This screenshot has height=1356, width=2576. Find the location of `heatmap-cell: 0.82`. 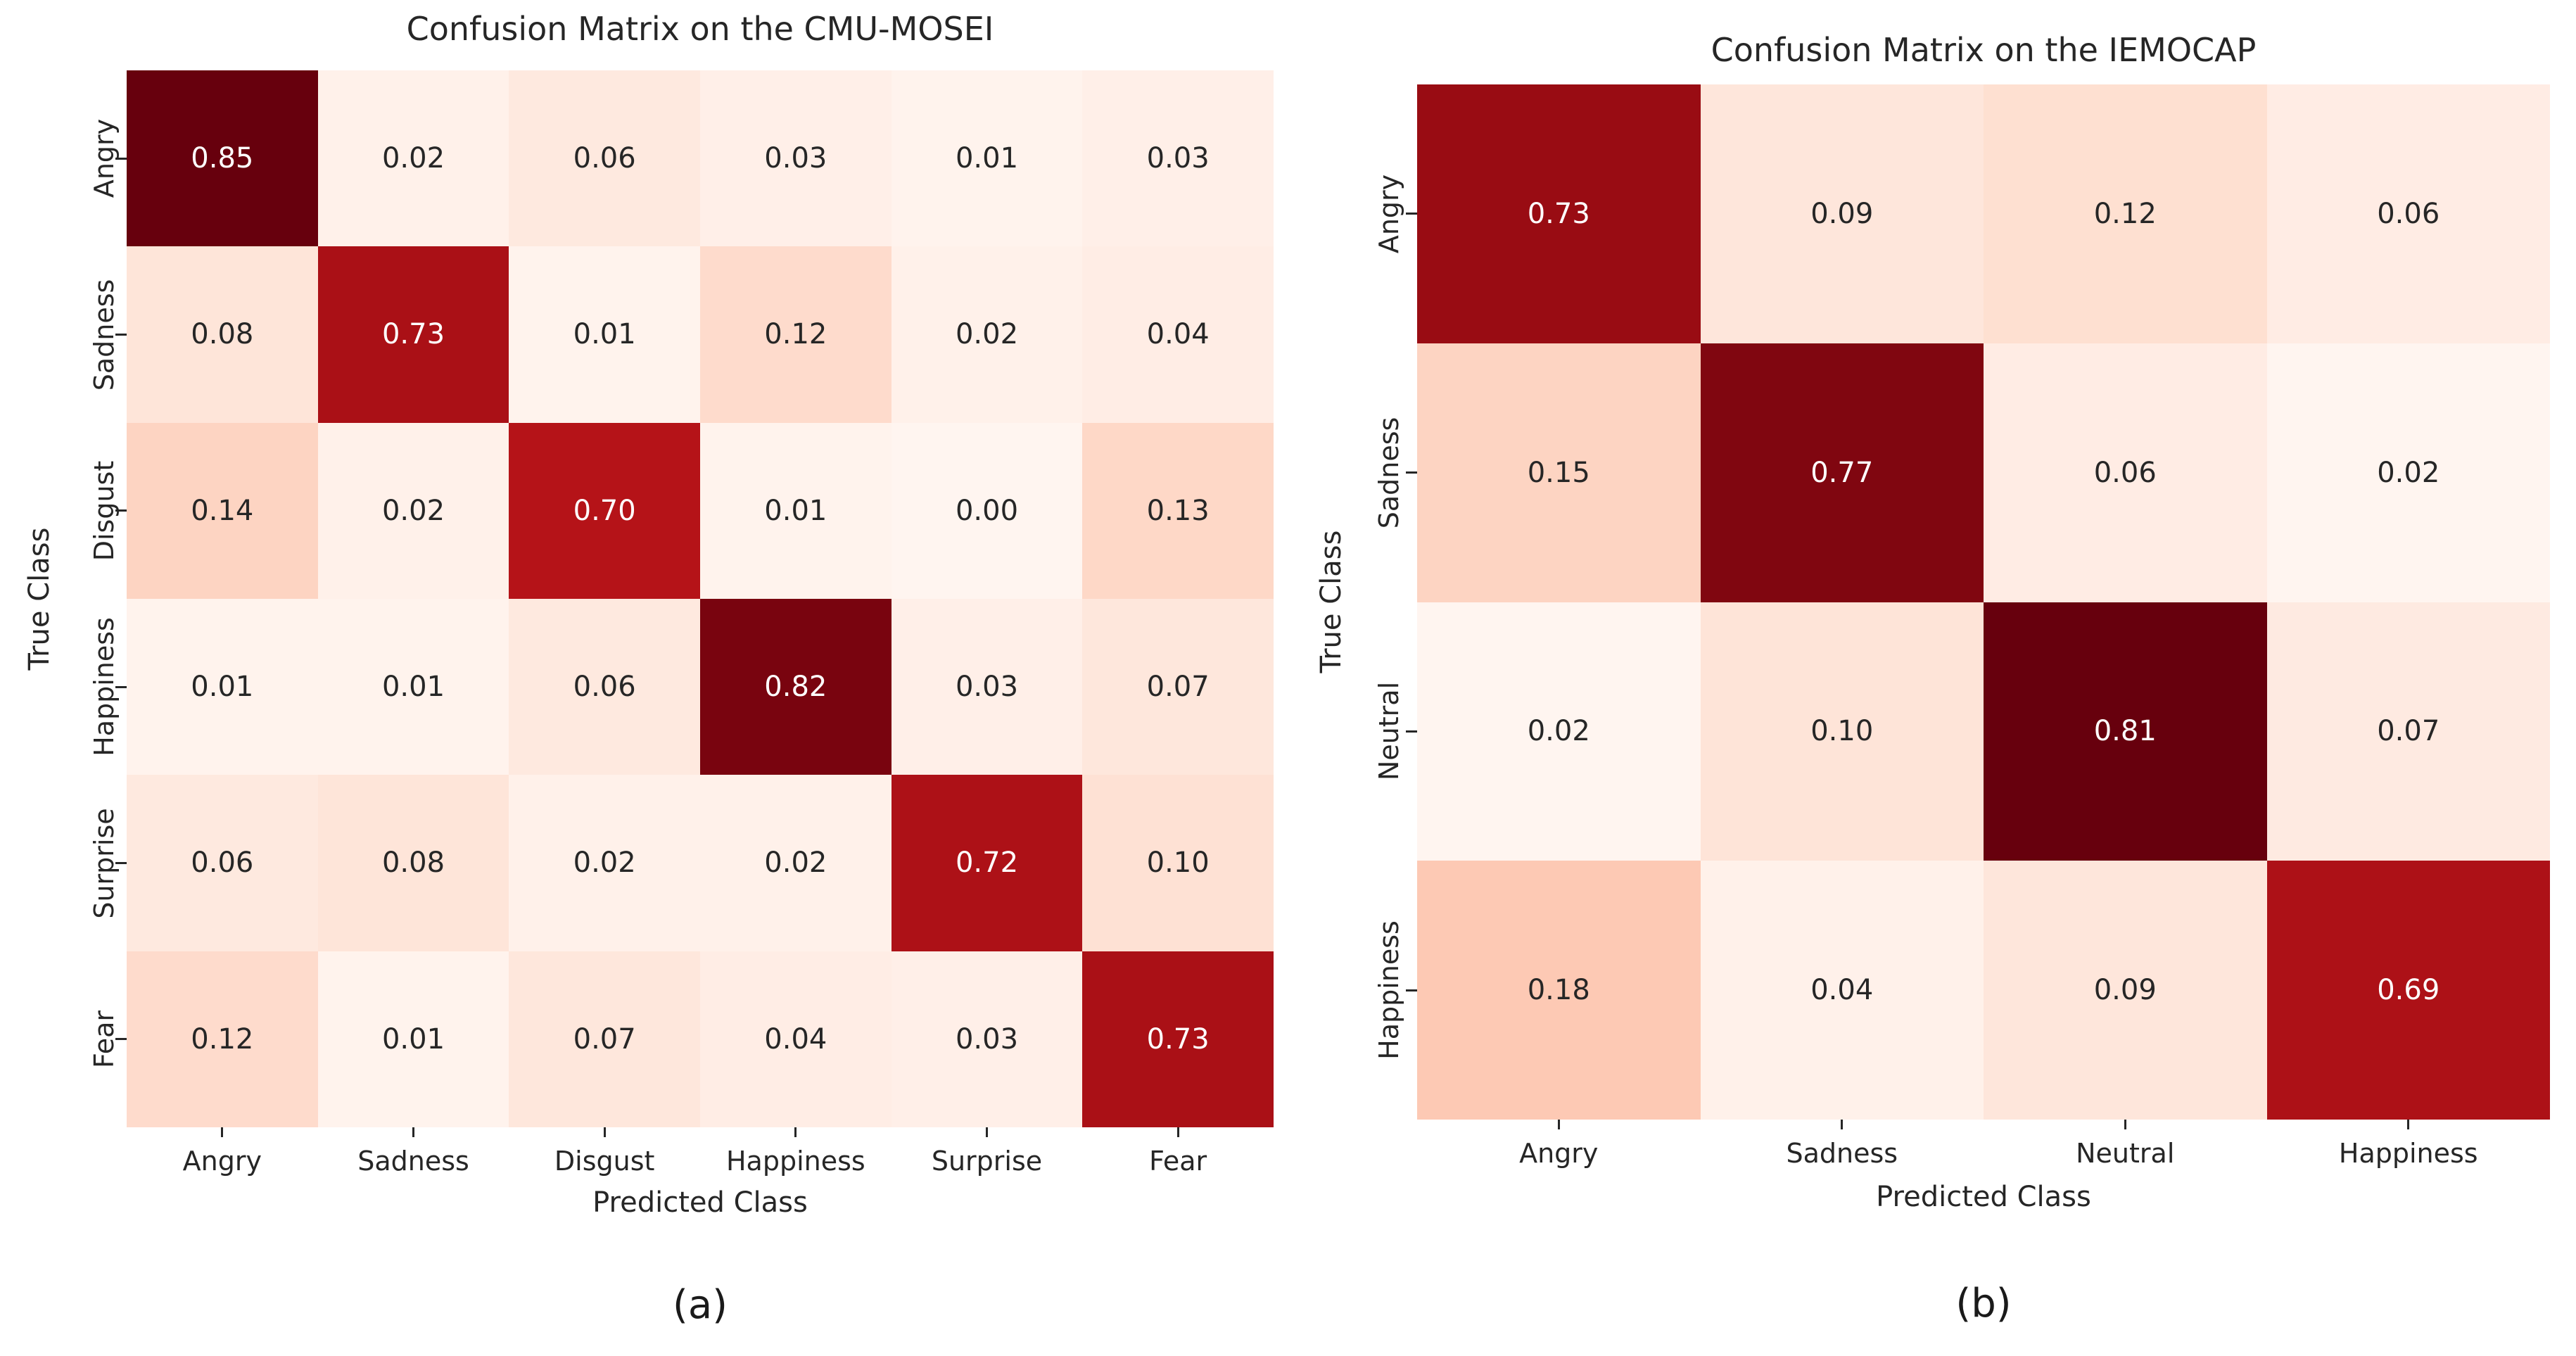

heatmap-cell: 0.82 is located at coordinates (795, 686).